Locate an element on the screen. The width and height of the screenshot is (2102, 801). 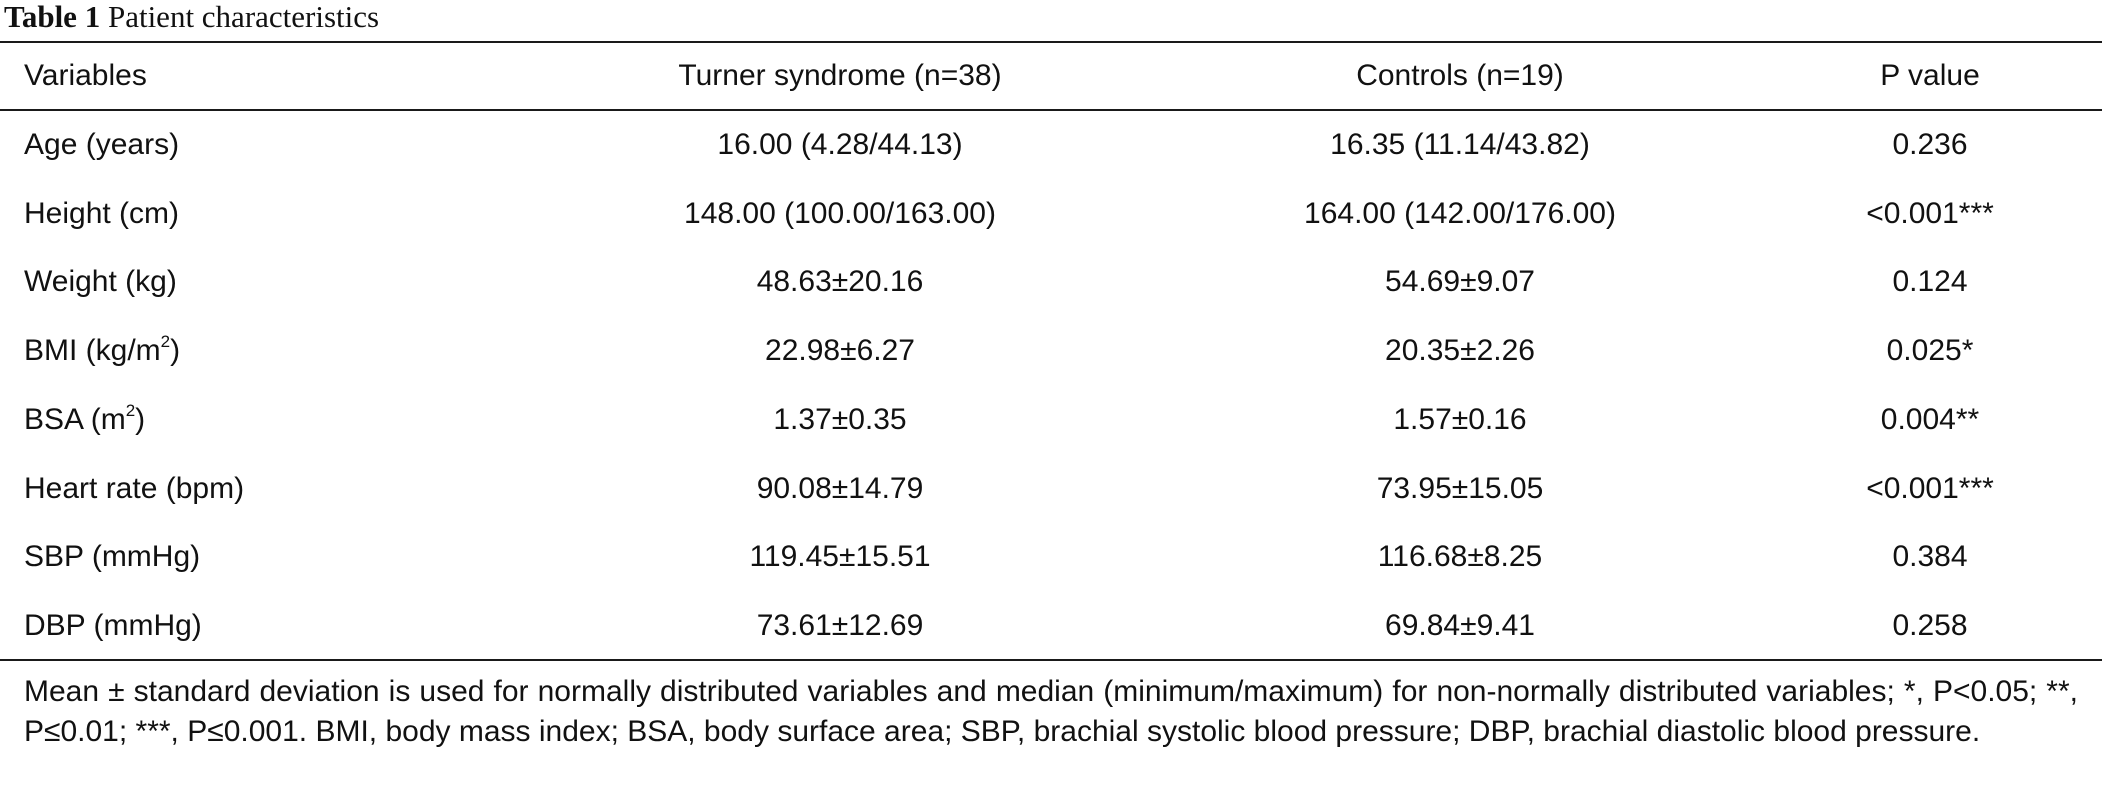
row-variable: Age (years) is located at coordinates (102, 144).